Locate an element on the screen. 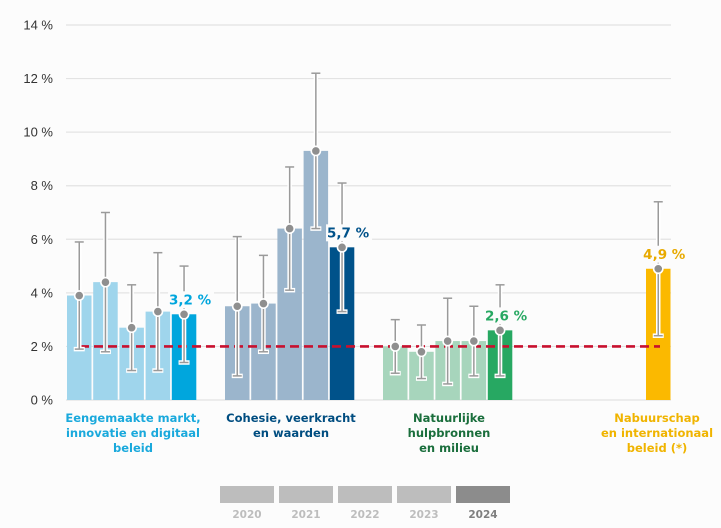 The height and width of the screenshot is (528, 721). y-tick-label: 2 % is located at coordinates (42, 346).